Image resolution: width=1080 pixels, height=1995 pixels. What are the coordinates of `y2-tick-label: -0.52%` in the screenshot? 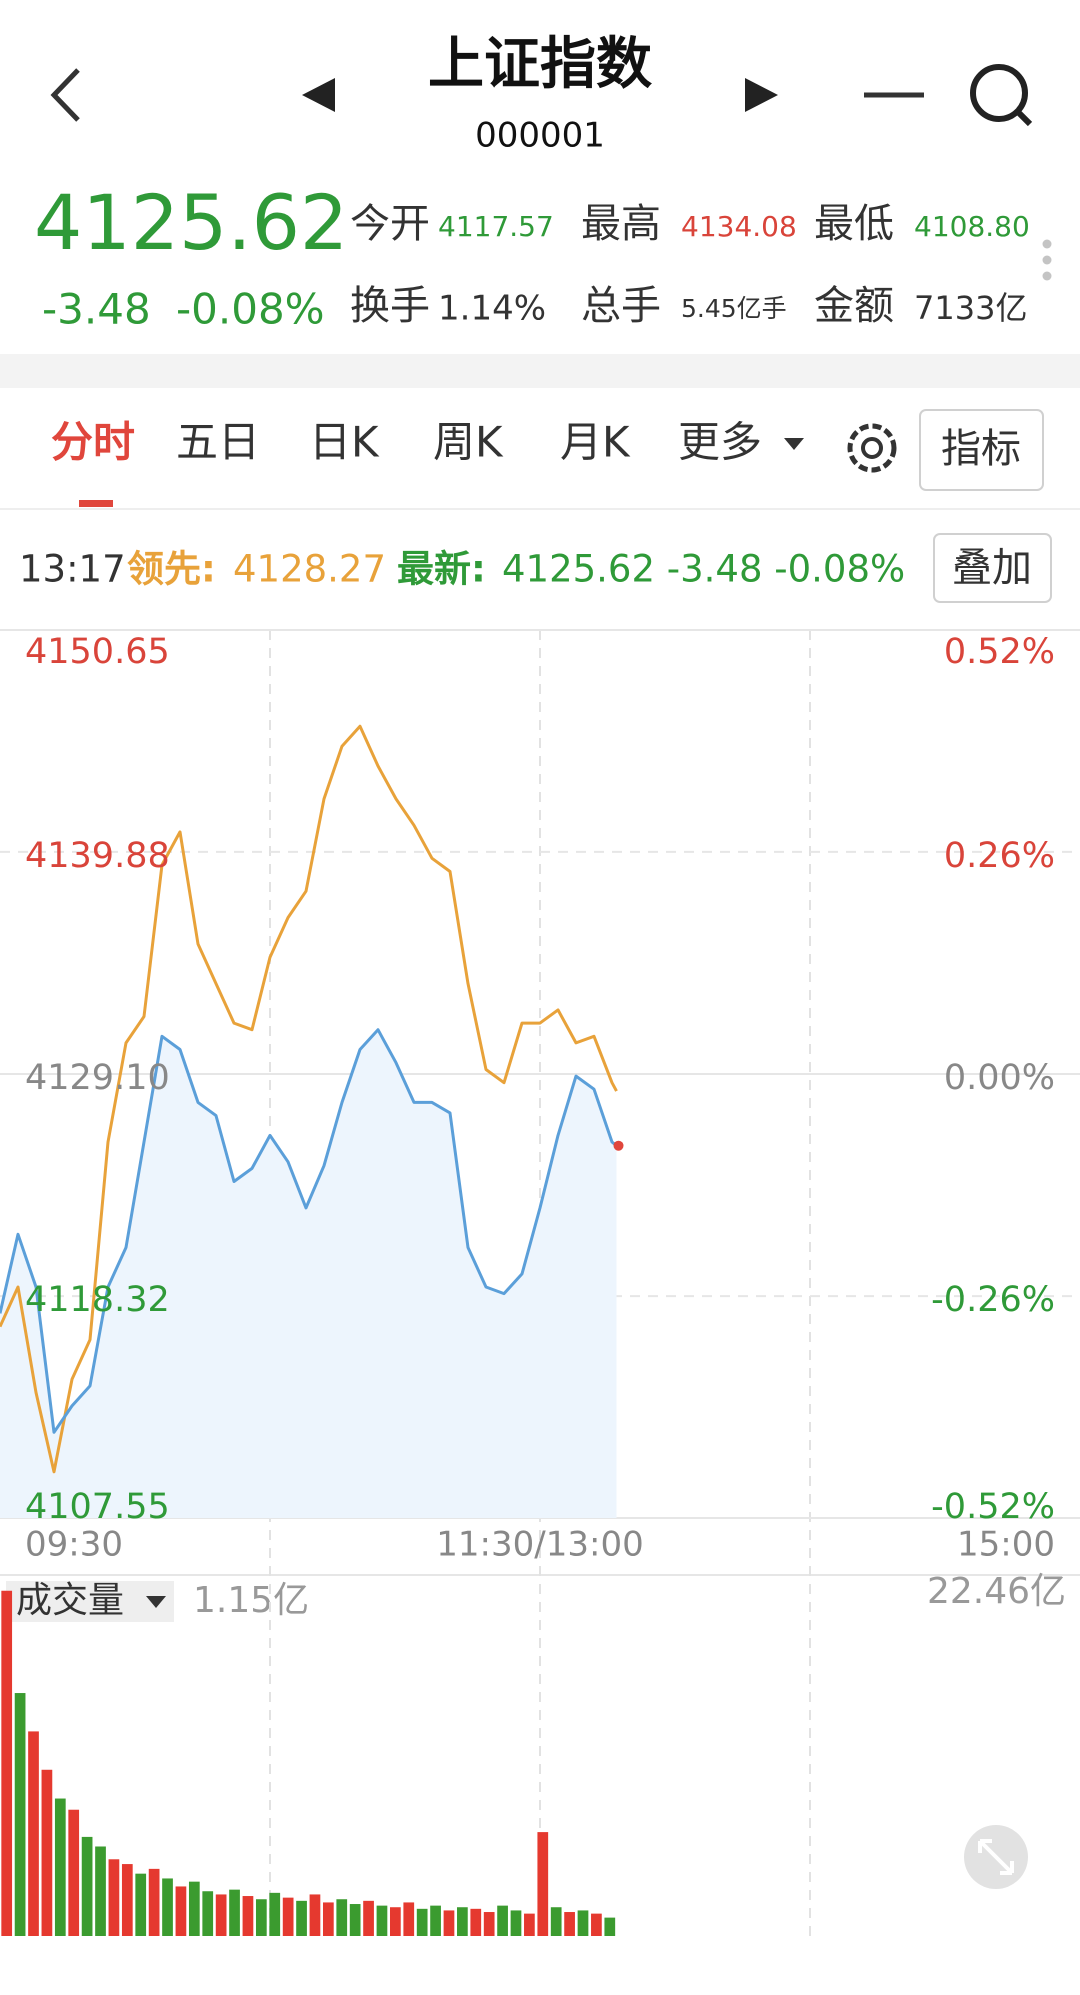 It's located at (993, 1507).